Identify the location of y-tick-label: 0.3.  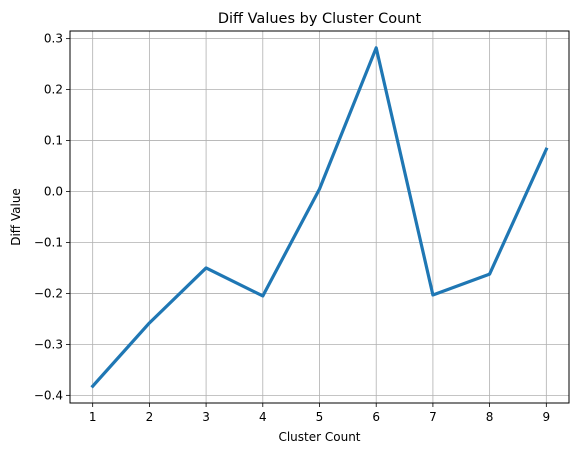
(53, 39).